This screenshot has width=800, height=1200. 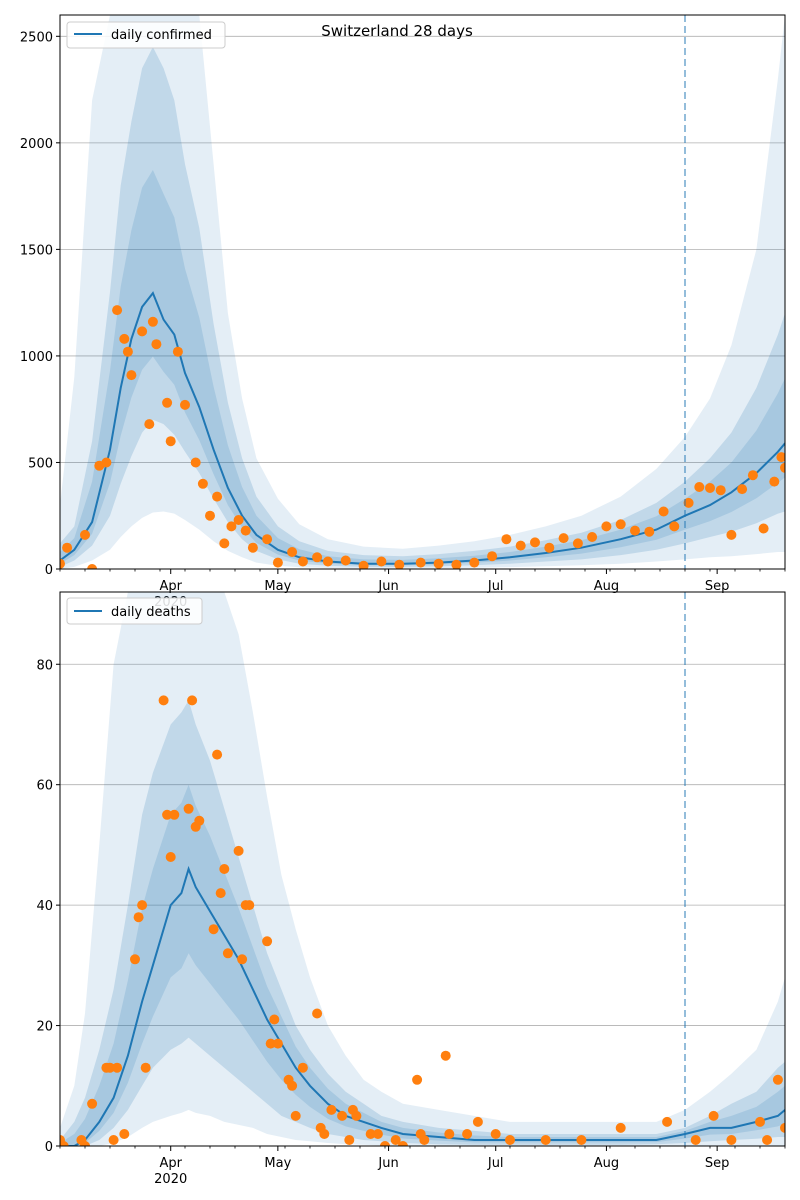 What do you see at coordinates (49, 1147) in the screenshot?
I see `deaths-y-tick-label: 0` at bounding box center [49, 1147].